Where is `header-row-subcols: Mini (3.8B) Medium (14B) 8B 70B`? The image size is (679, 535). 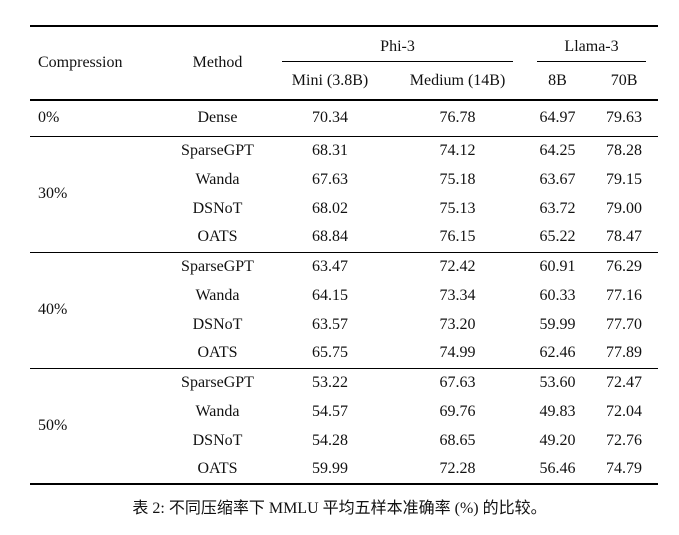 header-row-subcols: Mini (3.8B) Medium (14B) 8B 70B is located at coordinates (344, 81).